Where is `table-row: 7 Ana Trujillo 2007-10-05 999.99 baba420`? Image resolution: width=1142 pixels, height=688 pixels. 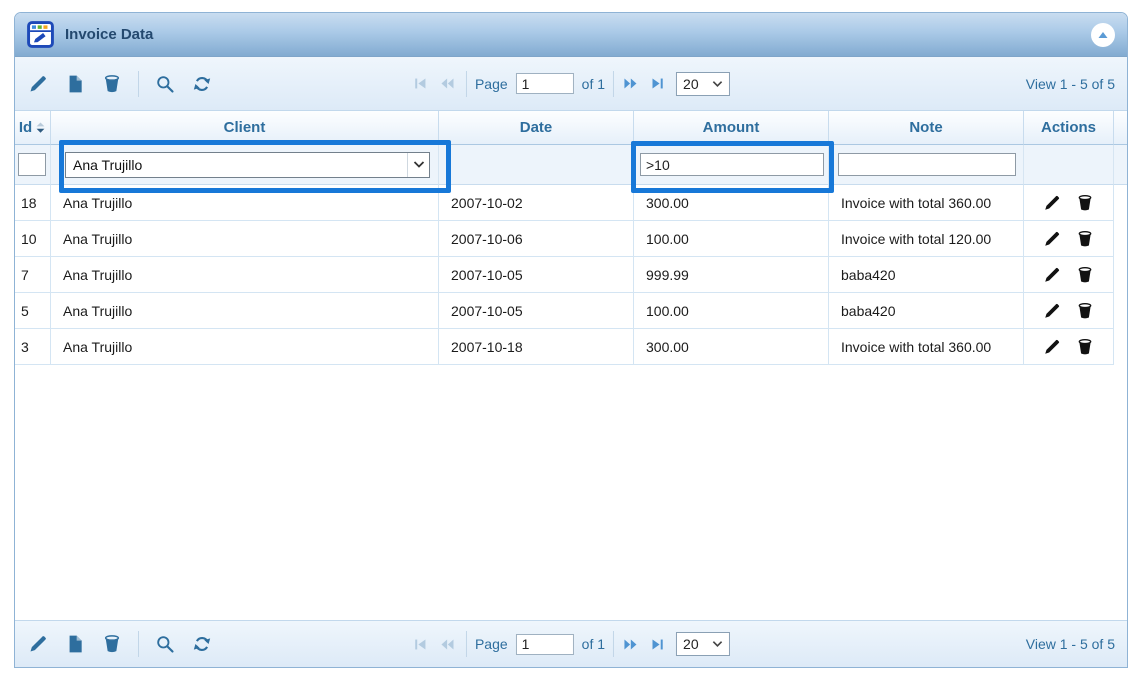
table-row: 7 Ana Trujillo 2007-10-05 999.99 baba420 is located at coordinates (571, 275).